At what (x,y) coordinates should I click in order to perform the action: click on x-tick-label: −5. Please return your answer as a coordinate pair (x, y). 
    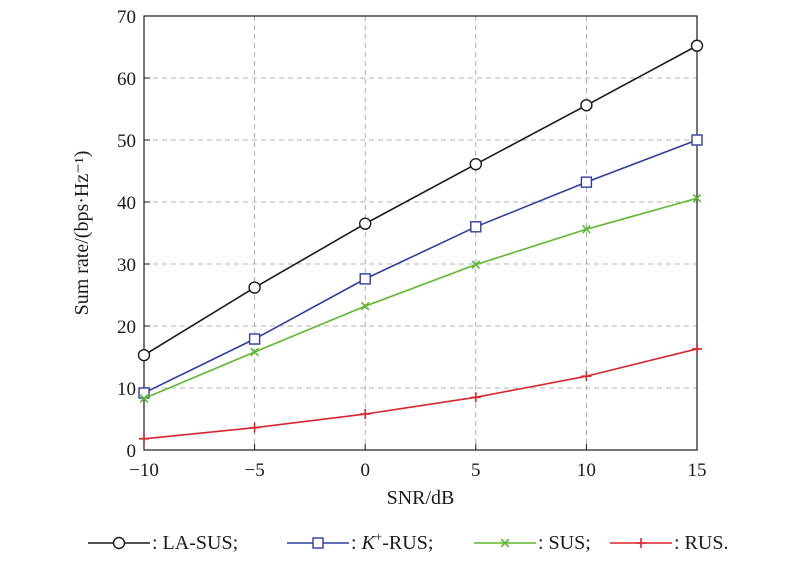
    Looking at the image, I should click on (254, 470).